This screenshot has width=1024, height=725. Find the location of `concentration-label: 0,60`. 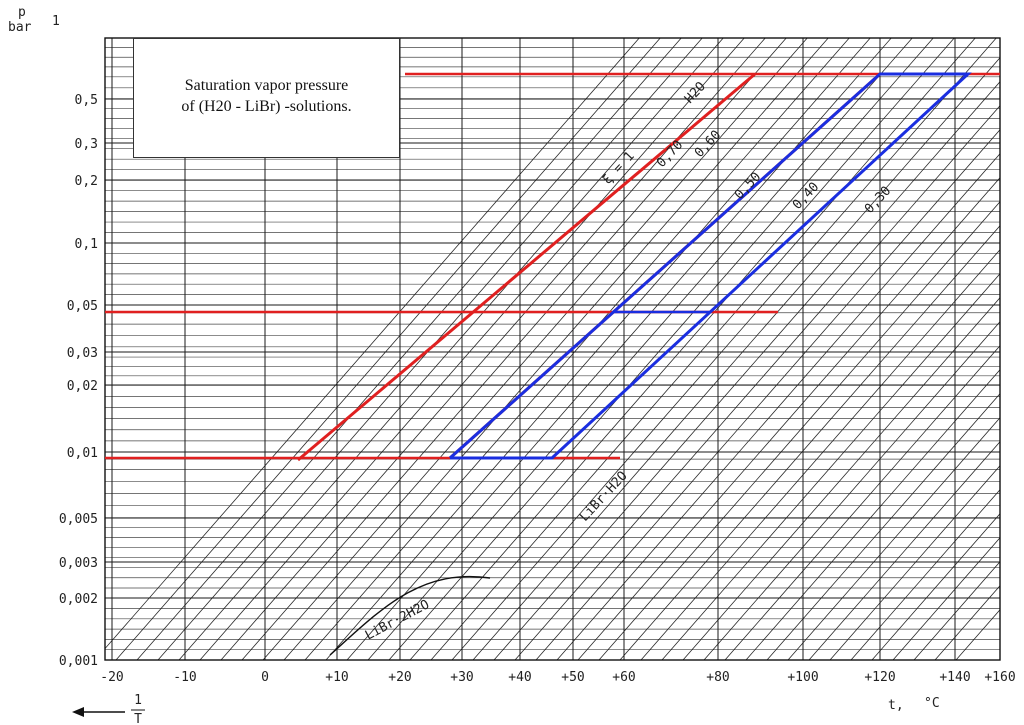

concentration-label: 0,60 is located at coordinates (708, 144).